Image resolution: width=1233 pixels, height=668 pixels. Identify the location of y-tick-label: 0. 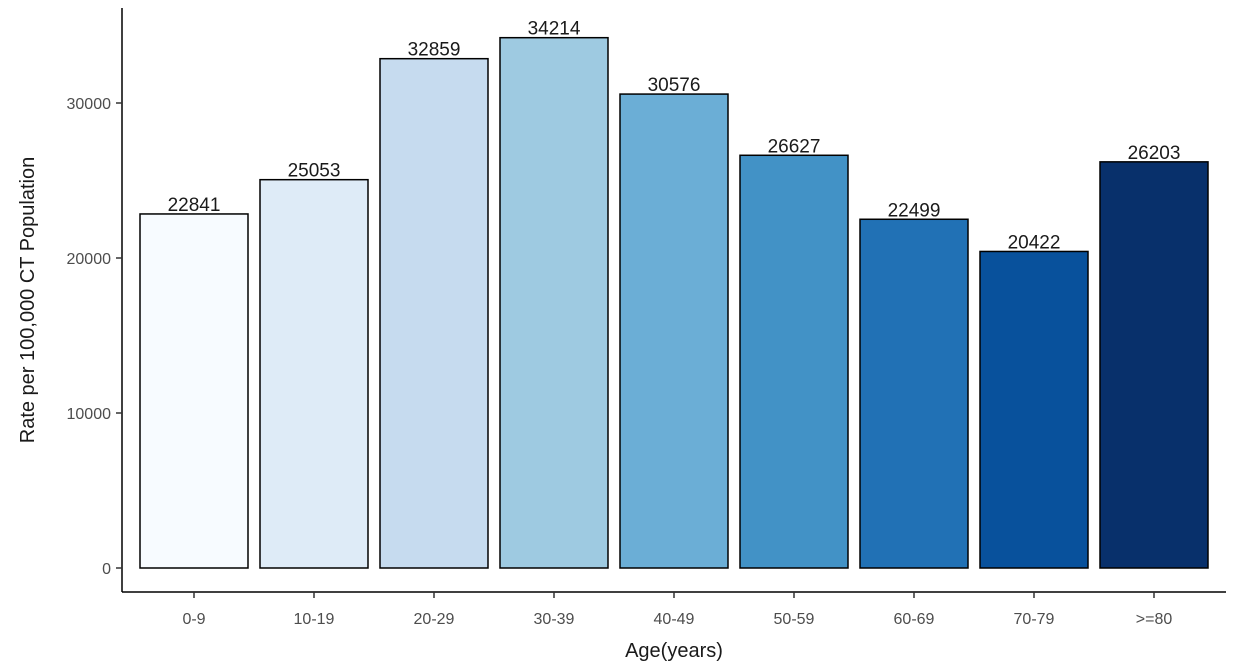
(106, 569).